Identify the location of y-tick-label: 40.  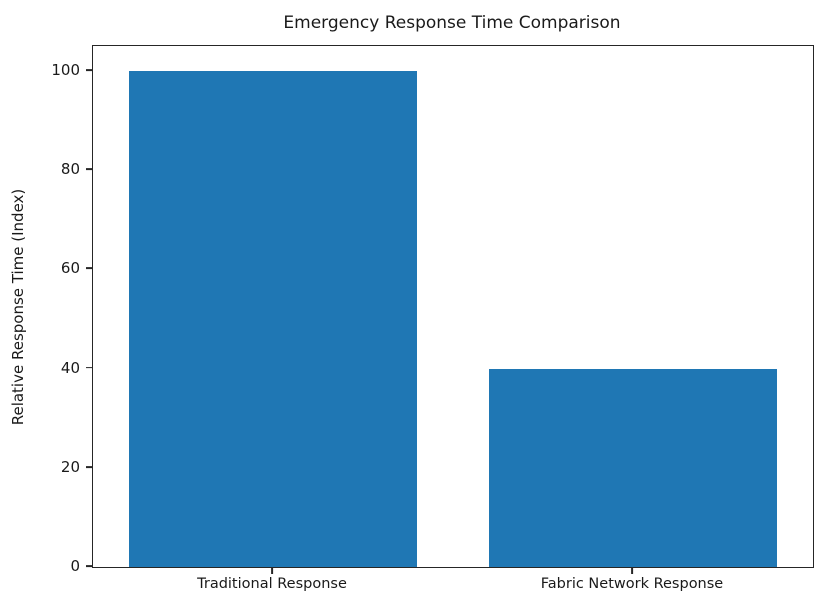
(70, 367).